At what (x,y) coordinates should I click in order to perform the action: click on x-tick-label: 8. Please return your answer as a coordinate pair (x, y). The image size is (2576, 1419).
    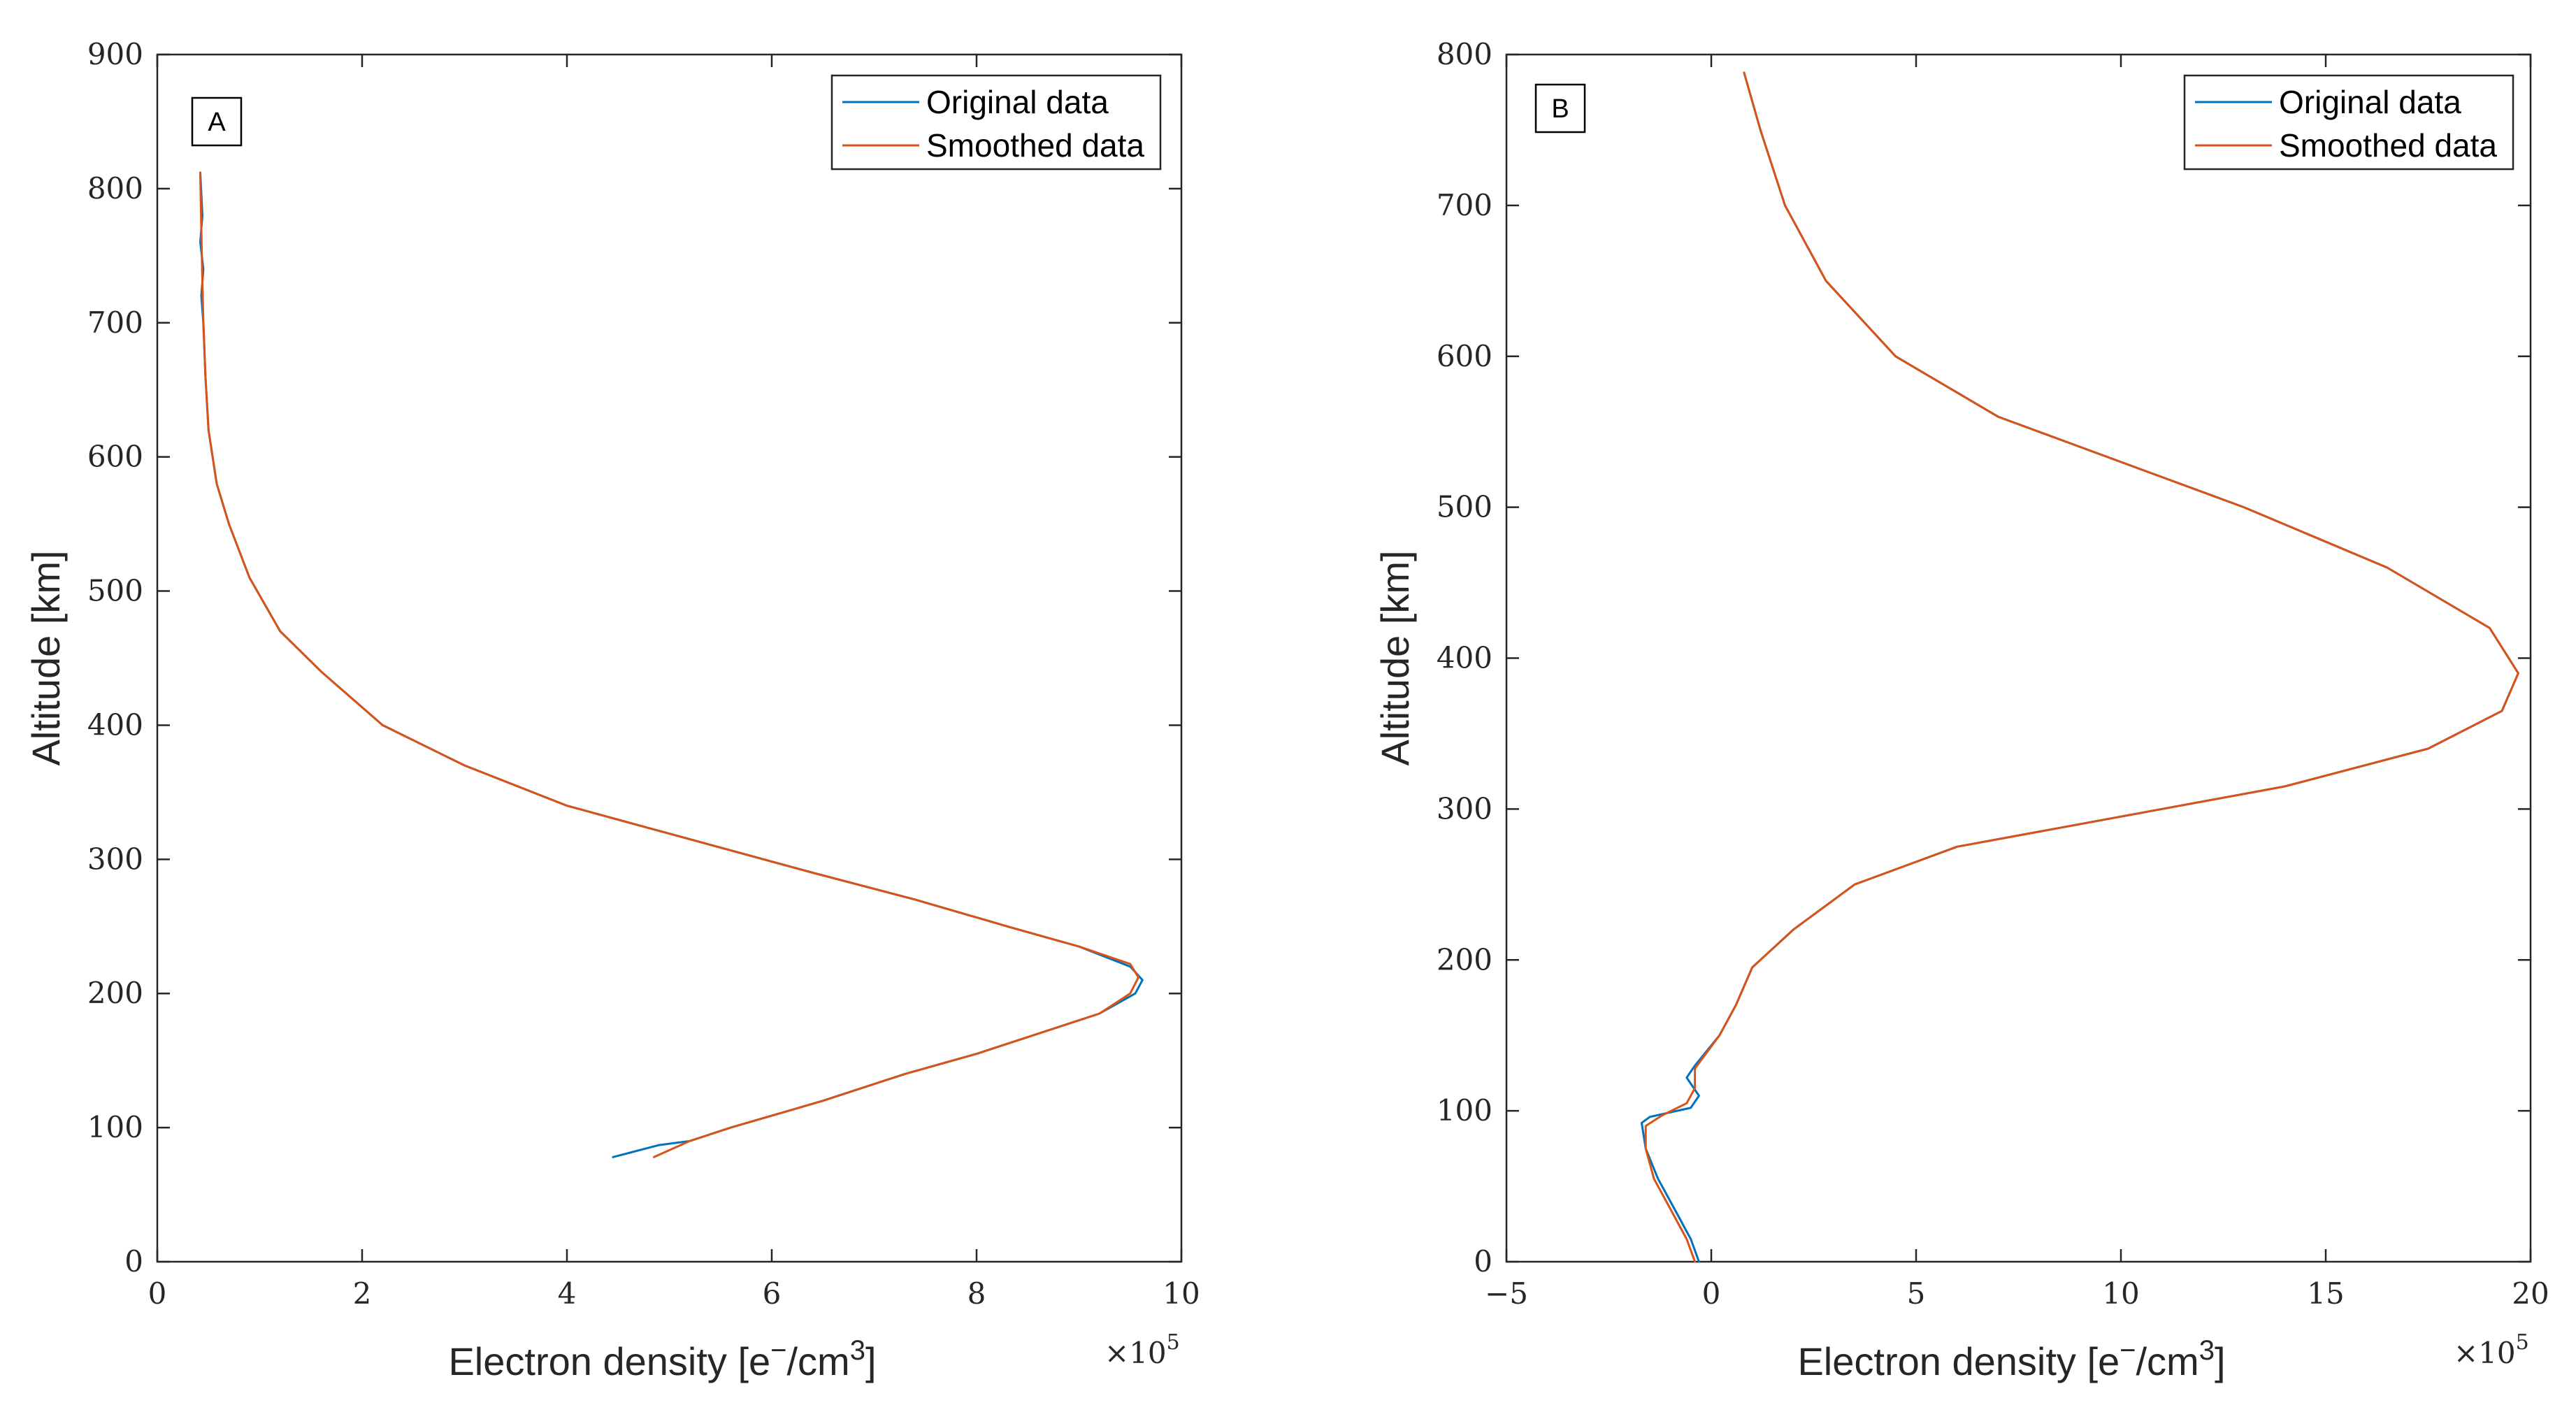
    Looking at the image, I should click on (976, 1293).